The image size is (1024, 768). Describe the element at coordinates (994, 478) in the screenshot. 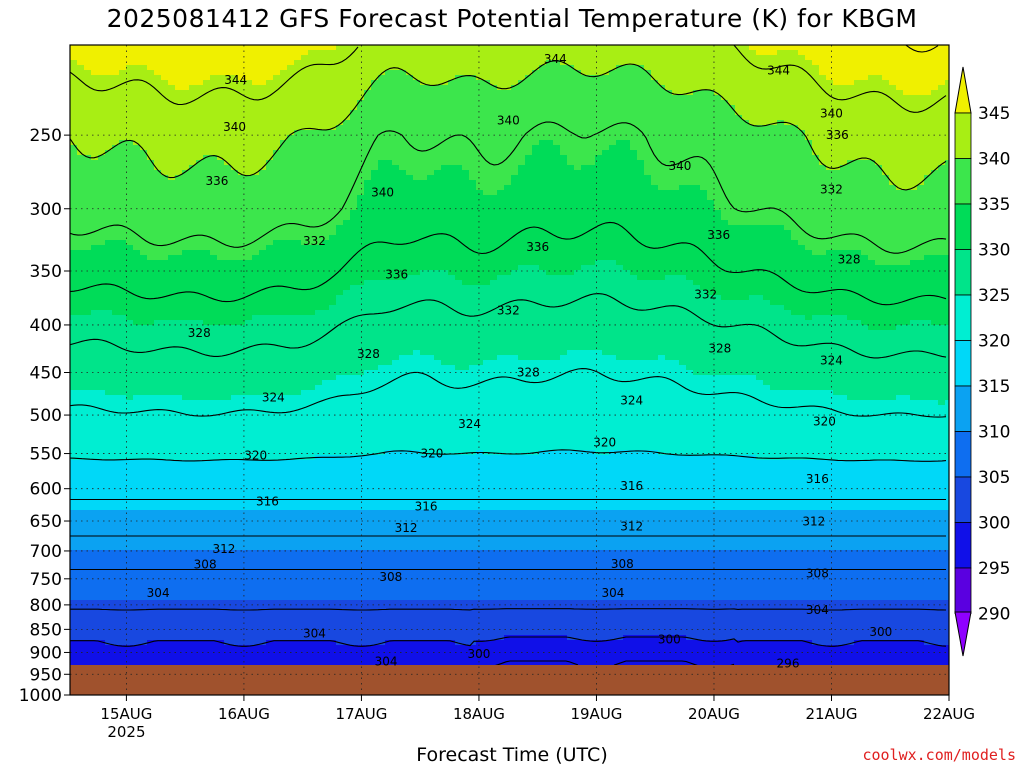

I see `colorbar-tick-label: 305` at that location.